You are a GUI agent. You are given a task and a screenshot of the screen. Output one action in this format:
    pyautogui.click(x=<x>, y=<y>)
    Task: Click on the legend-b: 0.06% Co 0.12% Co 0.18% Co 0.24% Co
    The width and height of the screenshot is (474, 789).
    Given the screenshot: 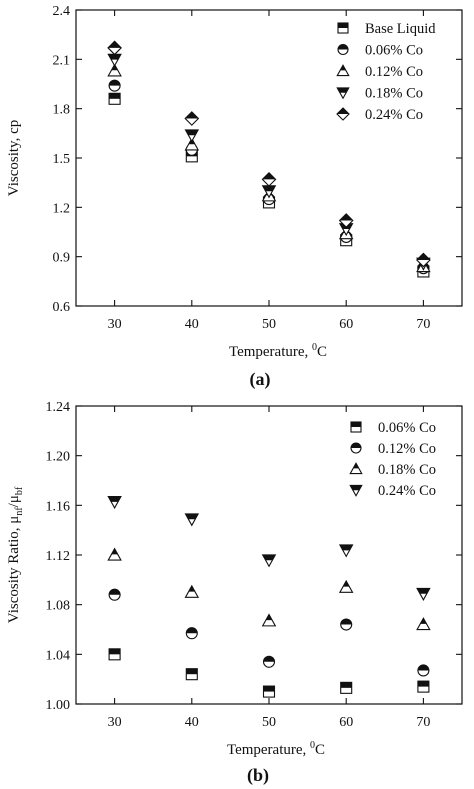 What is the action you would take?
    pyautogui.click(x=392, y=459)
    